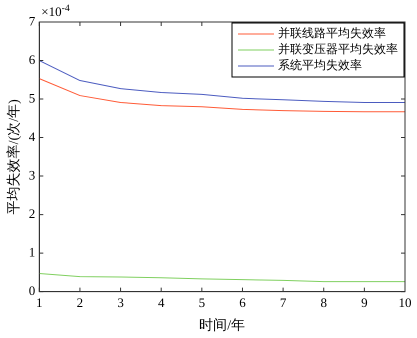 This screenshot has height=338, width=417. Describe the element at coordinates (32, 98) in the screenshot. I see `y-tick-label: 5` at that location.